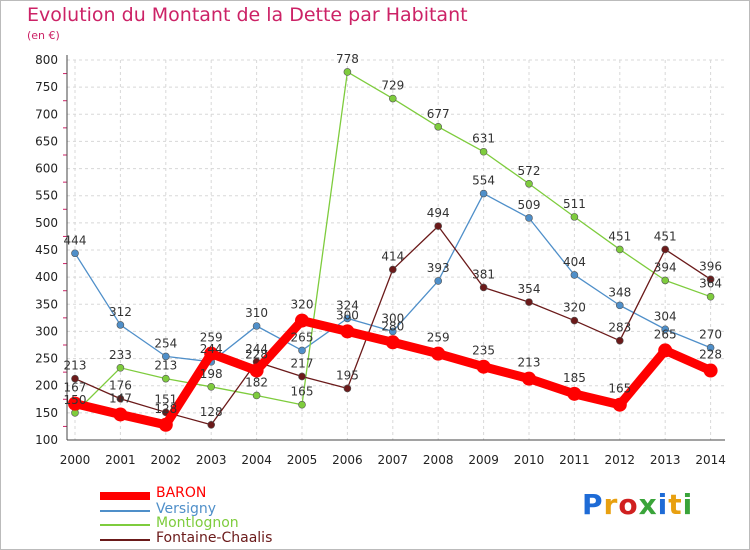 This screenshot has height=550, width=750. I want to click on data-label: 396, so click(710, 266).